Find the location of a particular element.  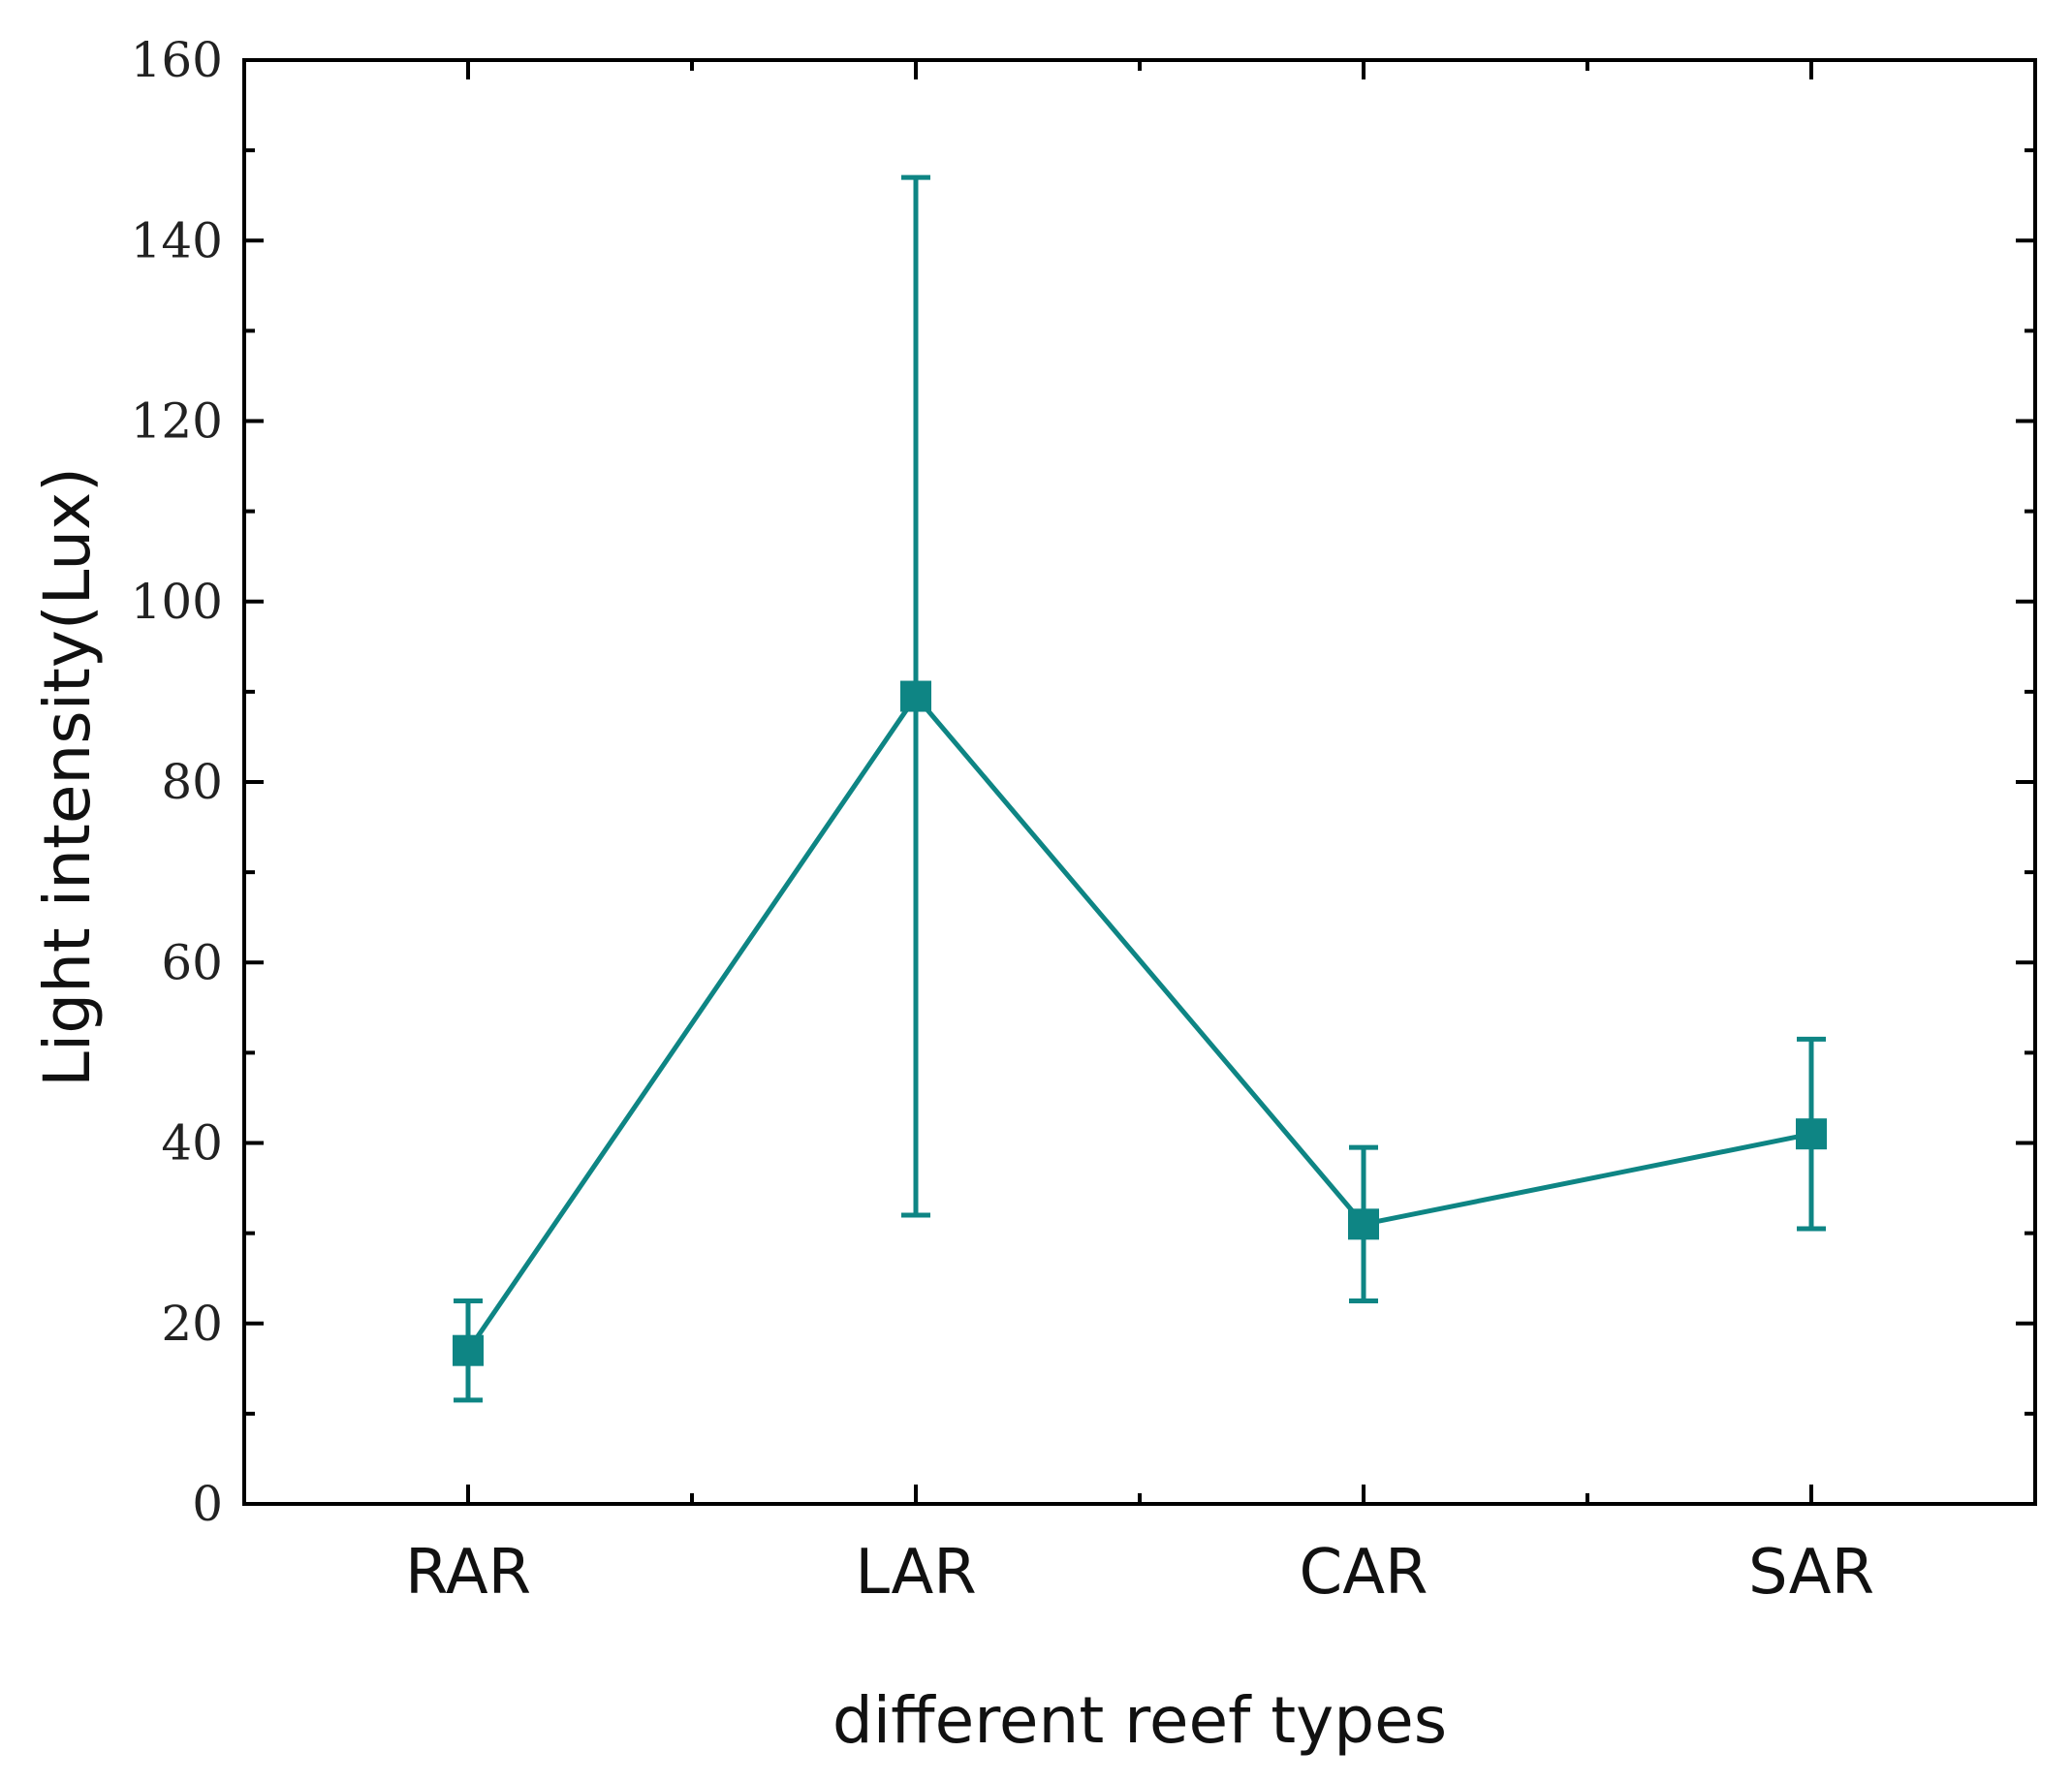

x-axis-title: different reef types is located at coordinates (1140, 1720).